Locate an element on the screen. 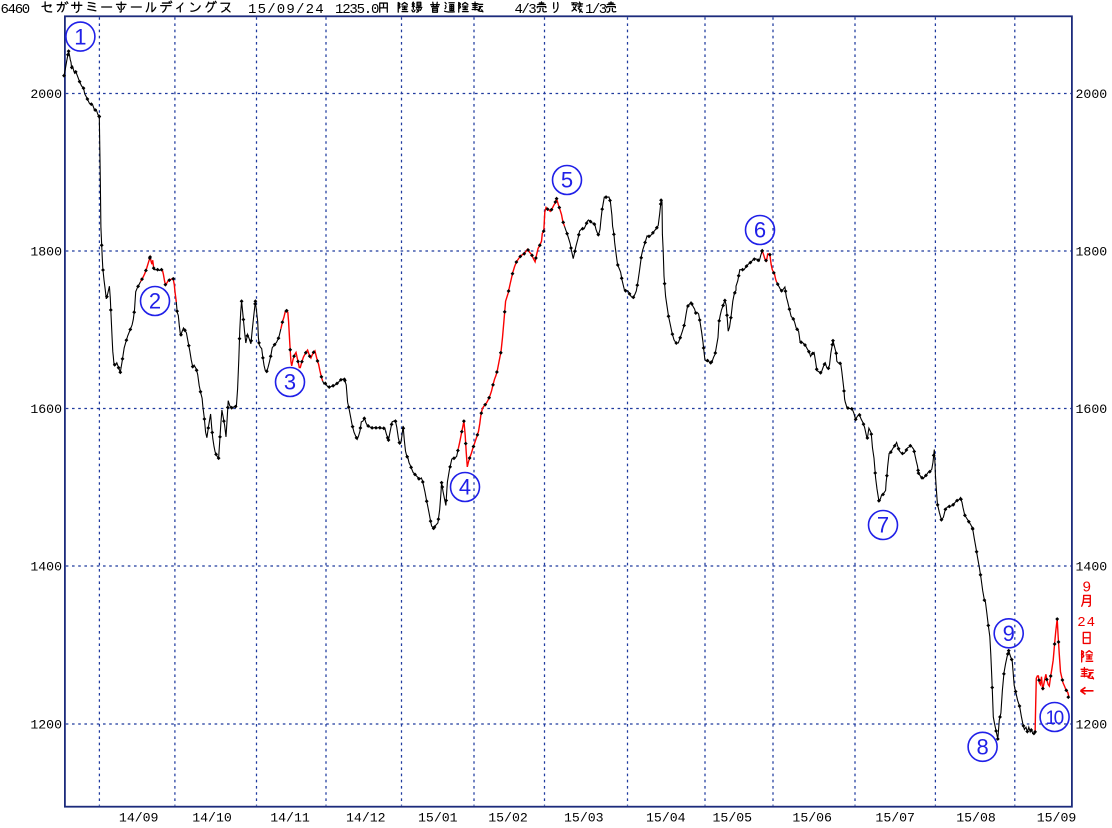 The width and height of the screenshot is (1112, 828). svg-text: 15/01 is located at coordinates (438, 818).